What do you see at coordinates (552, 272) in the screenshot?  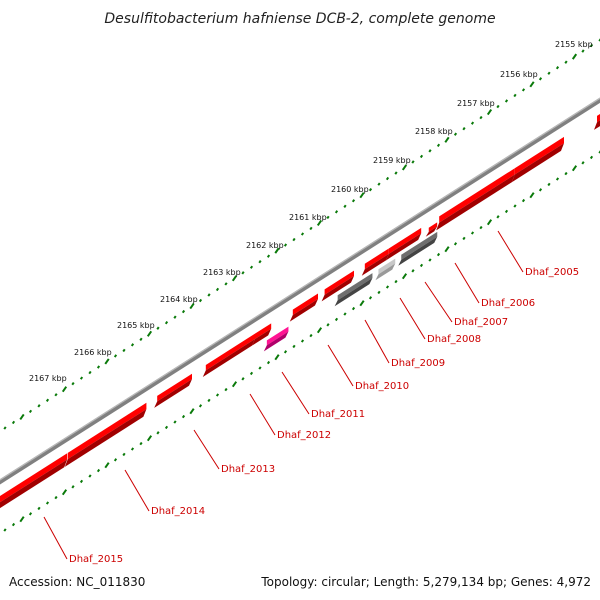 I see `gene-label: Dhaf_2005` at bounding box center [552, 272].